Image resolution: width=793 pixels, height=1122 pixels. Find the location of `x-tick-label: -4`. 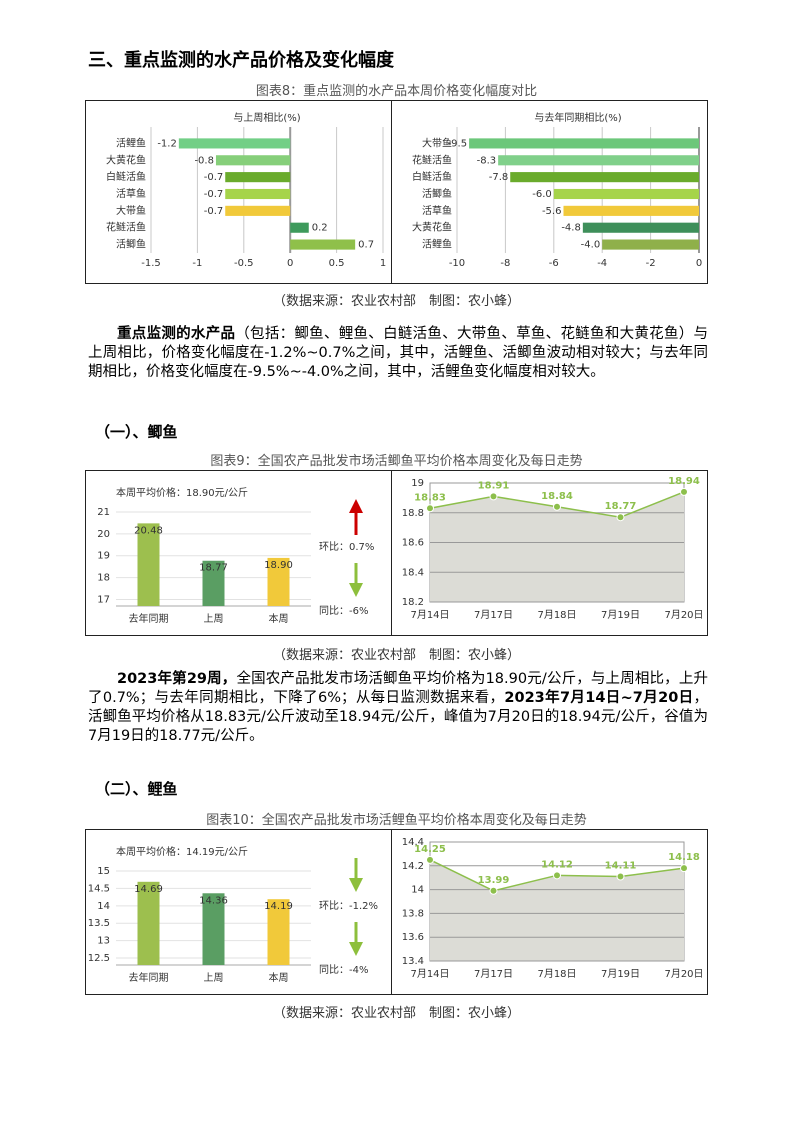

x-tick-label: -4 is located at coordinates (602, 263).